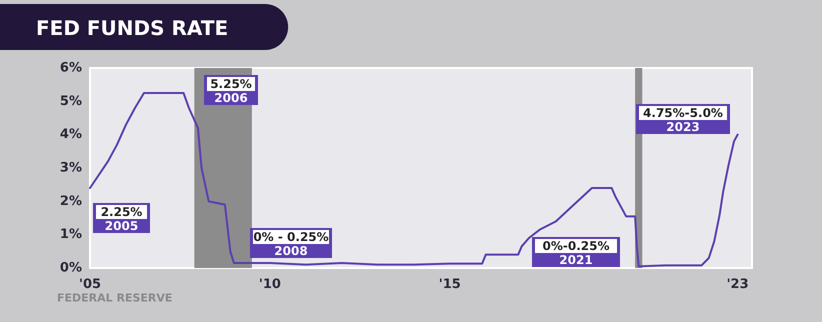 The image size is (822, 322). Describe the element at coordinates (231, 98) in the screenshot. I see `annotation: 2006` at that location.